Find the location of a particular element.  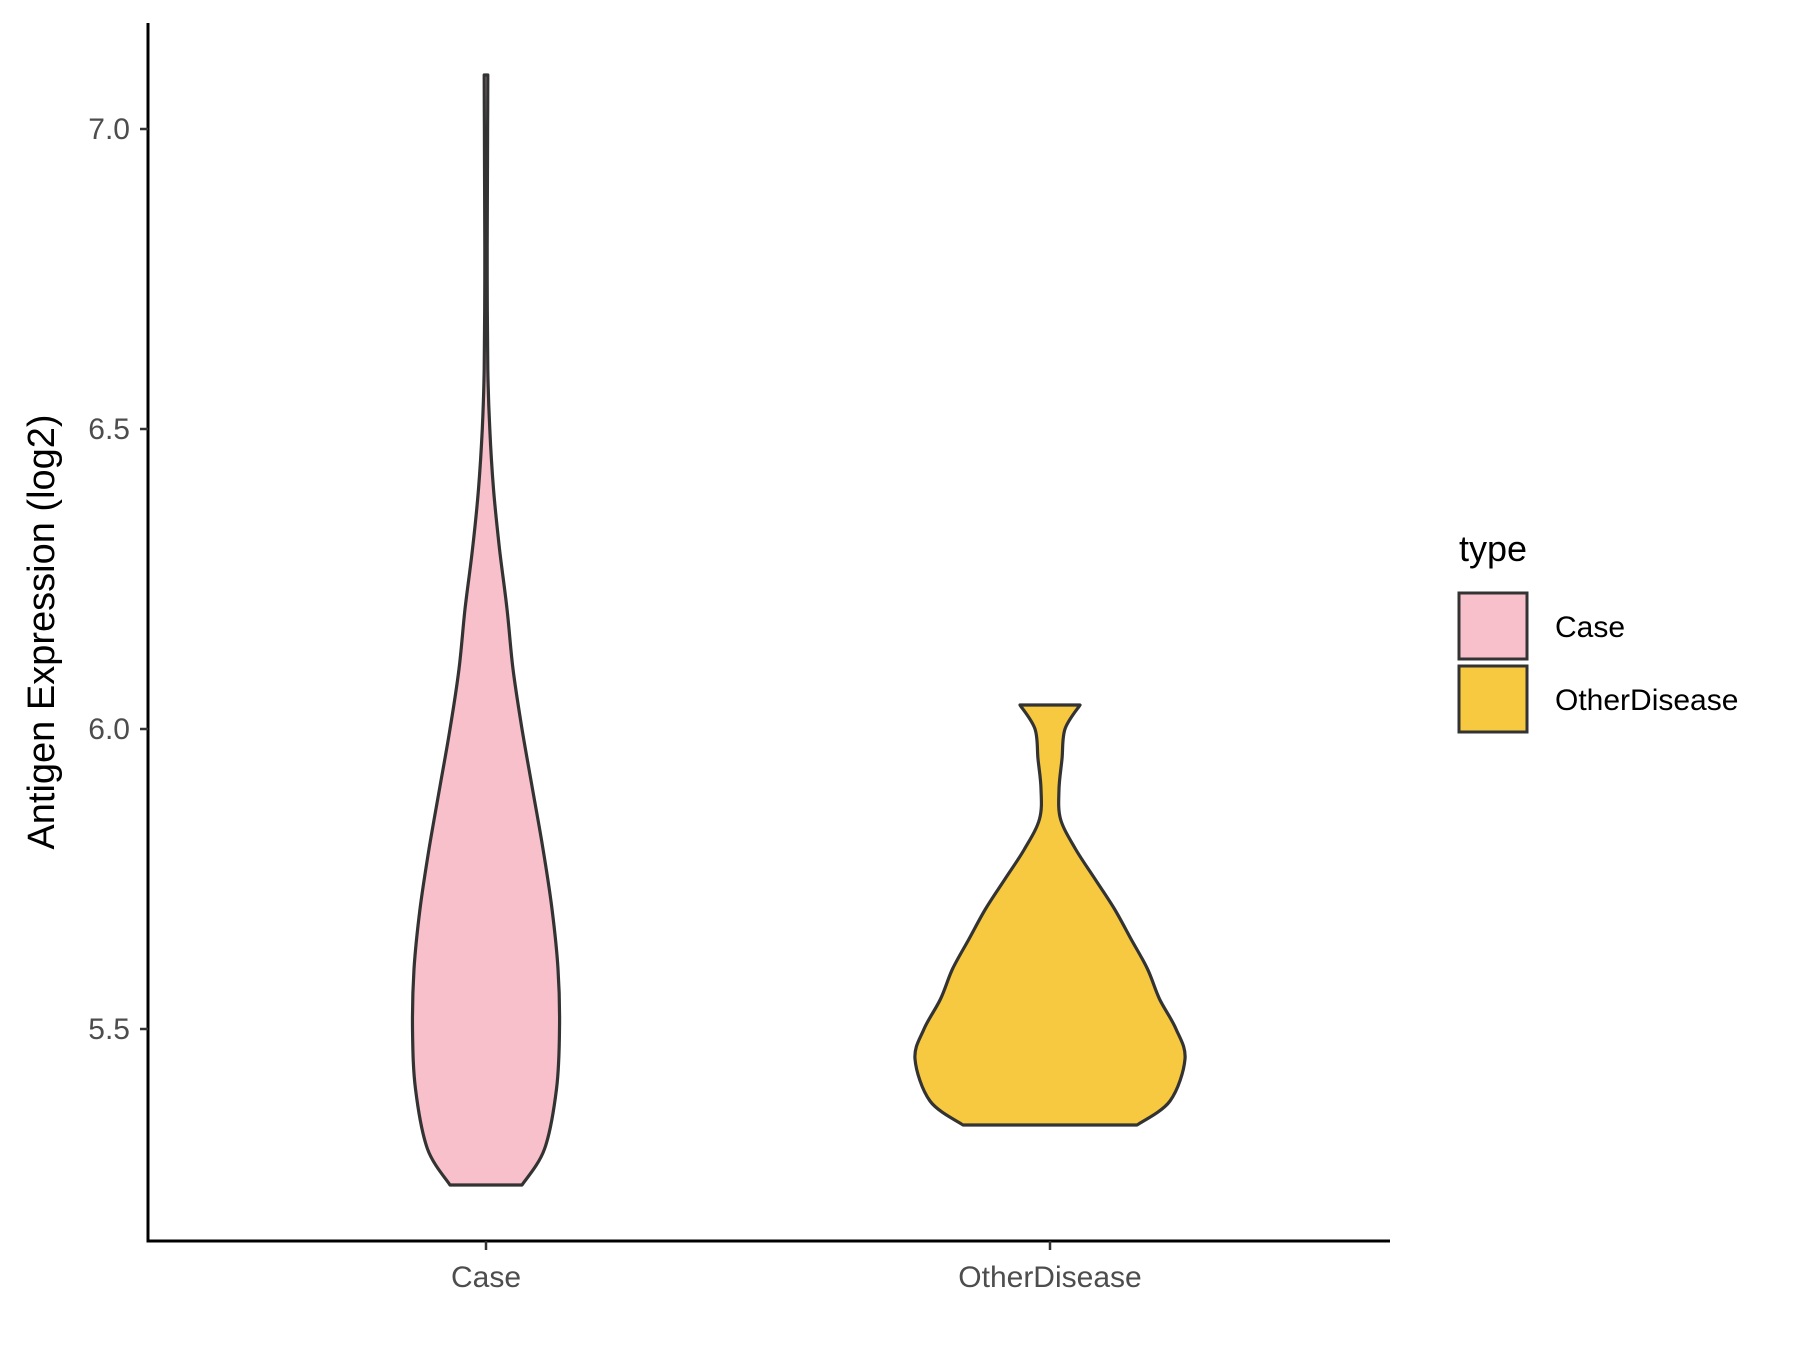

legend-title: type is located at coordinates (1493, 548).